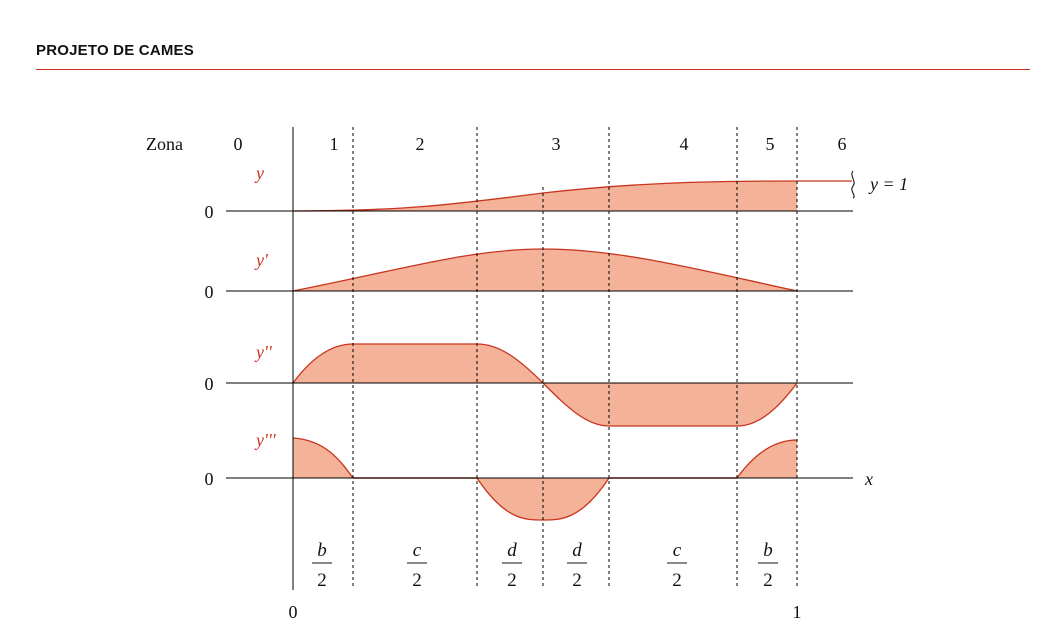 Image resolution: width=1061 pixels, height=641 pixels. What do you see at coordinates (842, 144) in the screenshot?
I see `zone-number: 6` at bounding box center [842, 144].